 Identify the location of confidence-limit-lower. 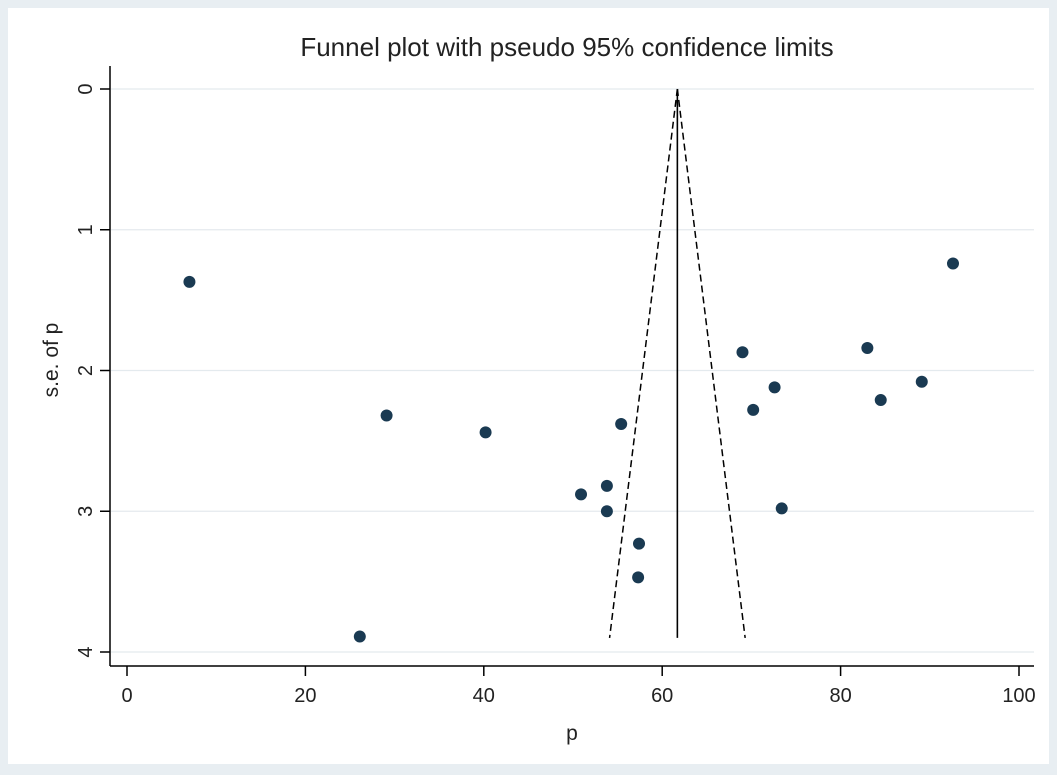
(643, 363).